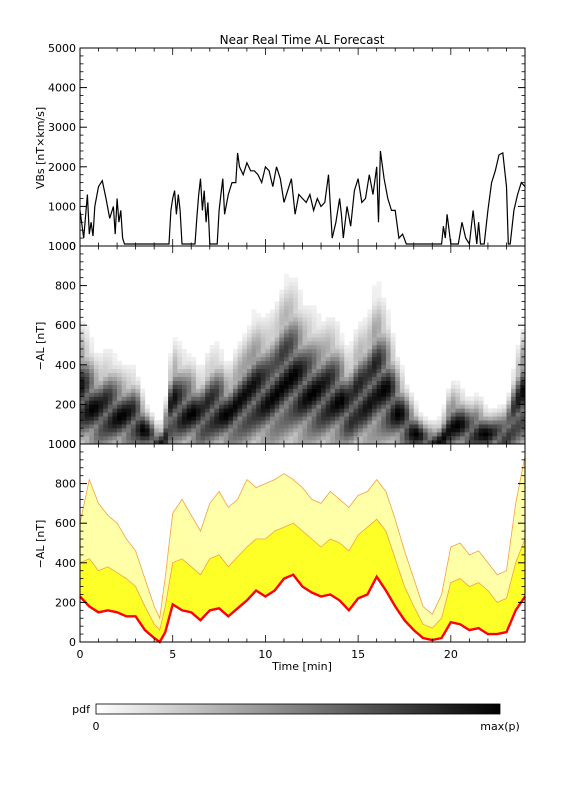  I want to click on band-y-tick-label: 800, so click(65, 484).